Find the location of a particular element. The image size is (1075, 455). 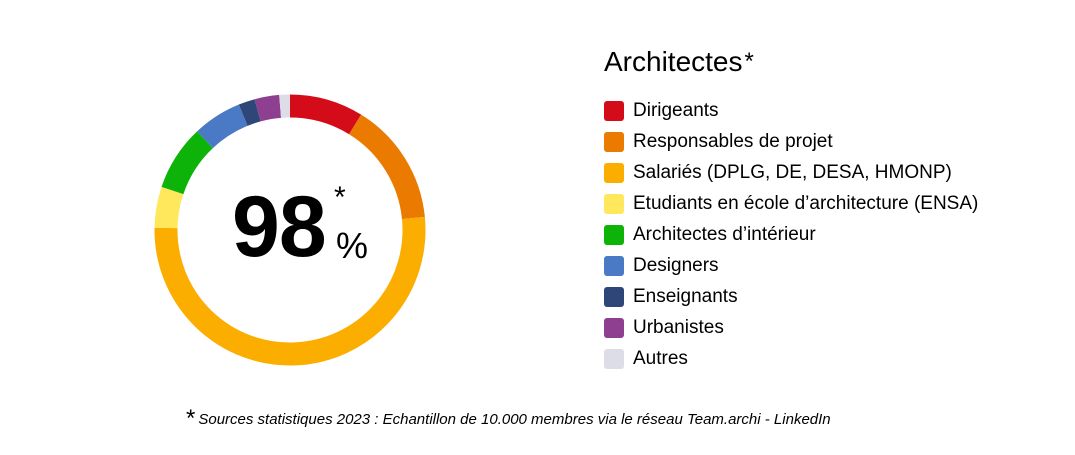

legend-item: Responsables de projet is located at coordinates (791, 141).